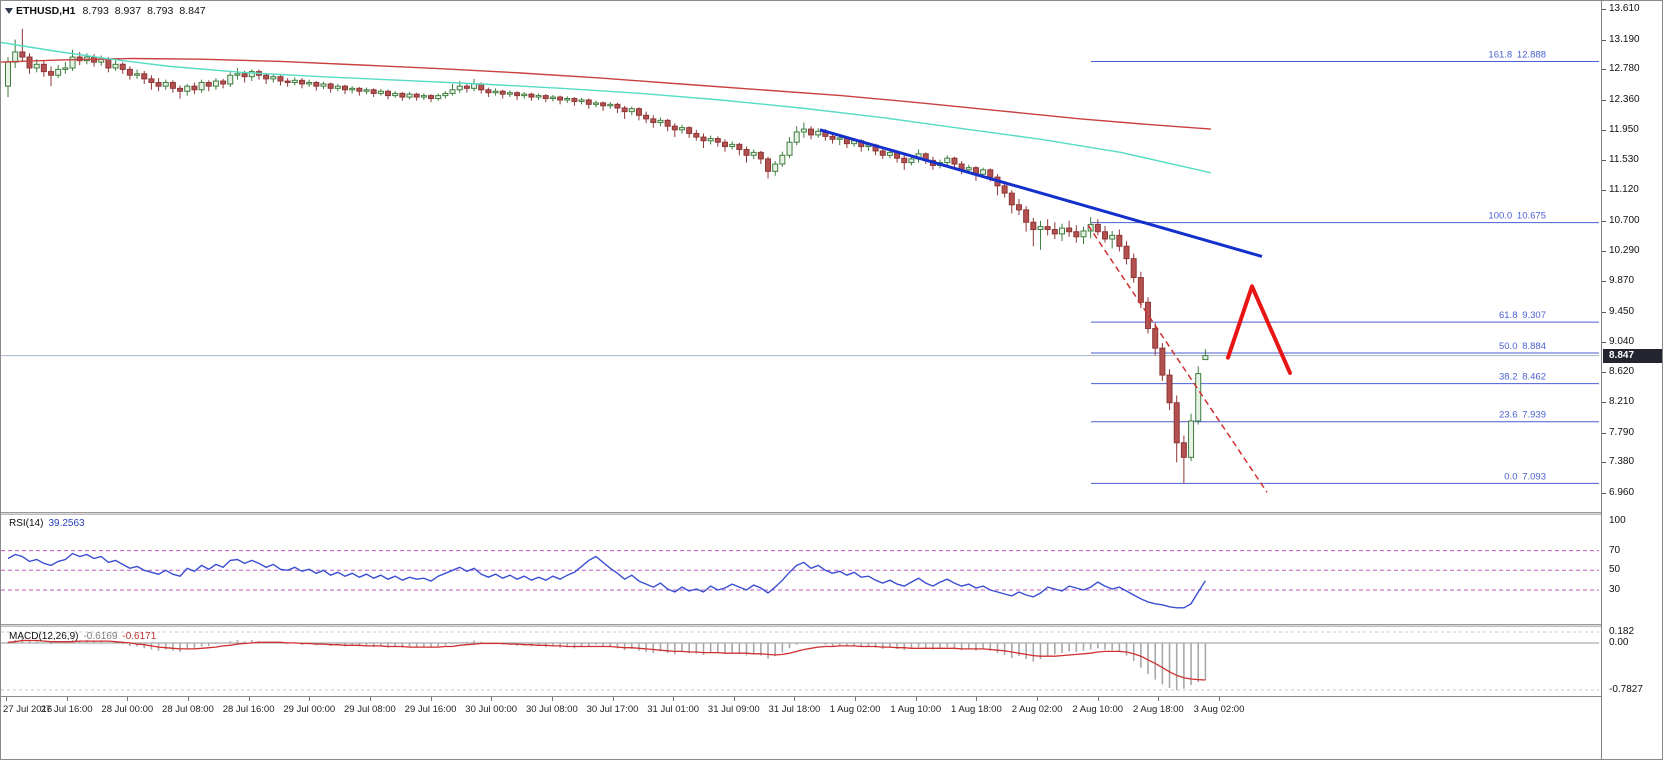 The width and height of the screenshot is (1663, 760). I want to click on macd-value-signal: -0.6171, so click(139, 636).